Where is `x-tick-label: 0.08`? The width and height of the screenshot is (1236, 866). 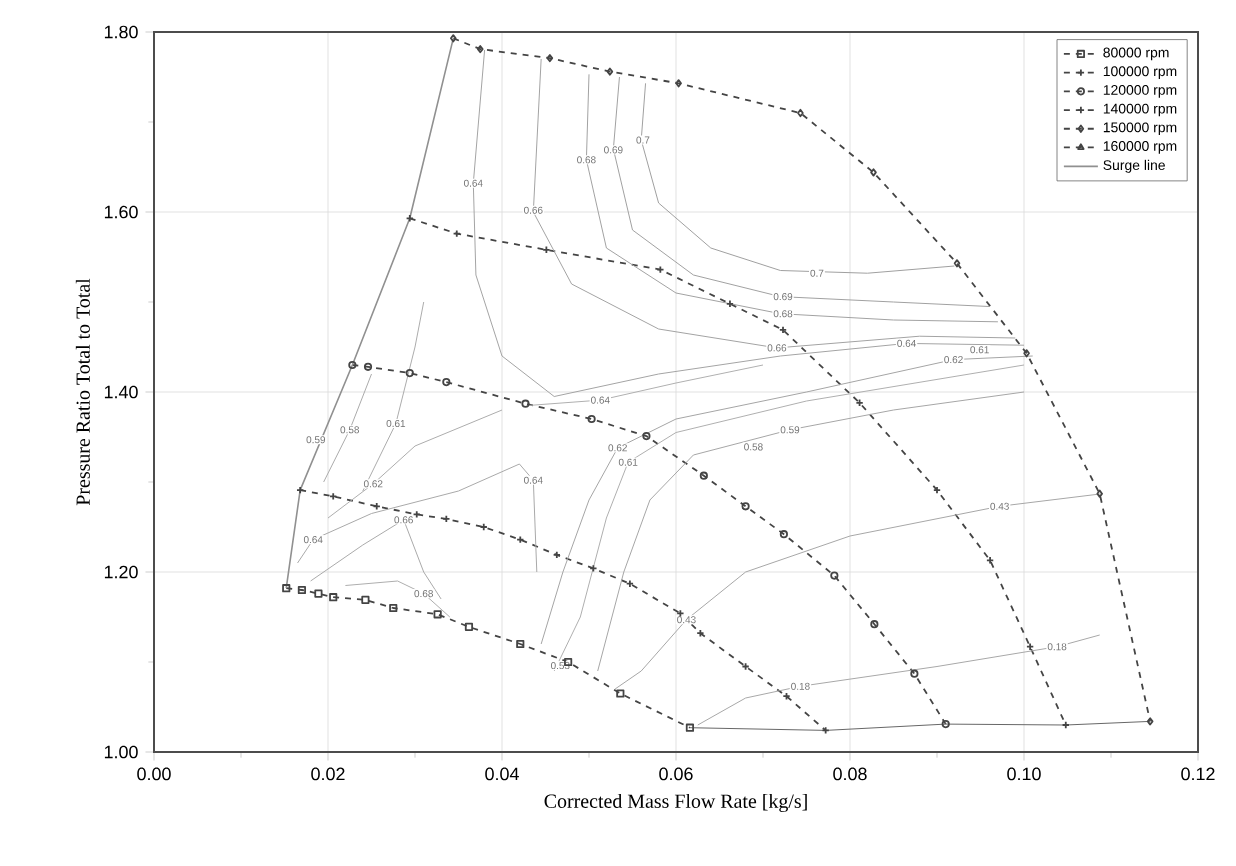 x-tick-label: 0.08 is located at coordinates (850, 774).